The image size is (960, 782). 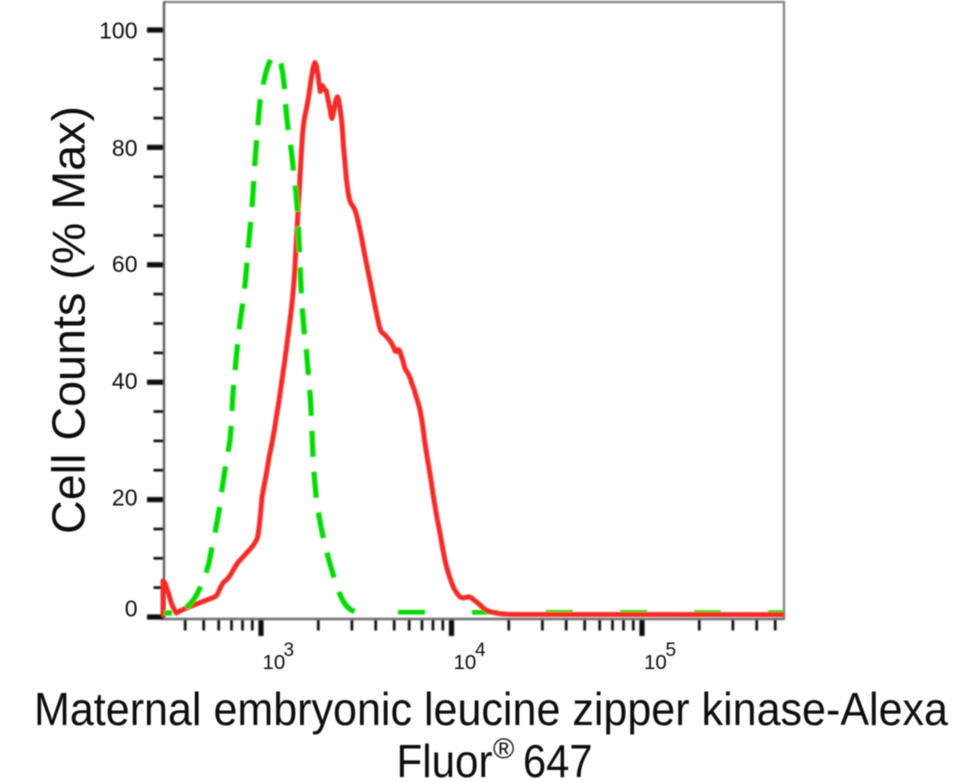 I want to click on svg-text: 40, so click(x=125, y=381).